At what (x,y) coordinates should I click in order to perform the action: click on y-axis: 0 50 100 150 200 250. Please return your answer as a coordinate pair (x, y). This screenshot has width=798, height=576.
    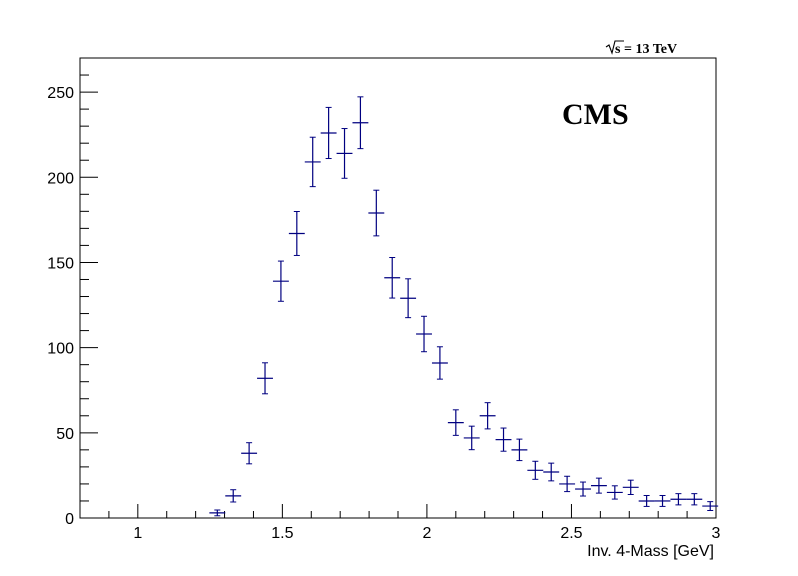
    Looking at the image, I should click on (72, 292).